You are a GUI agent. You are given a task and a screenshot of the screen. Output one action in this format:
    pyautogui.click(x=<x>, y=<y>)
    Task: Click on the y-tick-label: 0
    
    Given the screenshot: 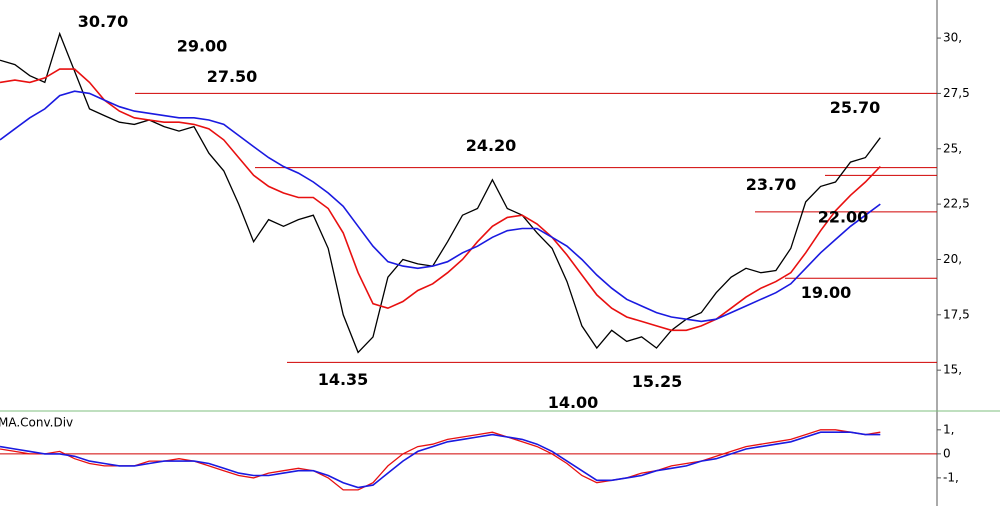 What is the action you would take?
    pyautogui.click(x=947, y=453)
    